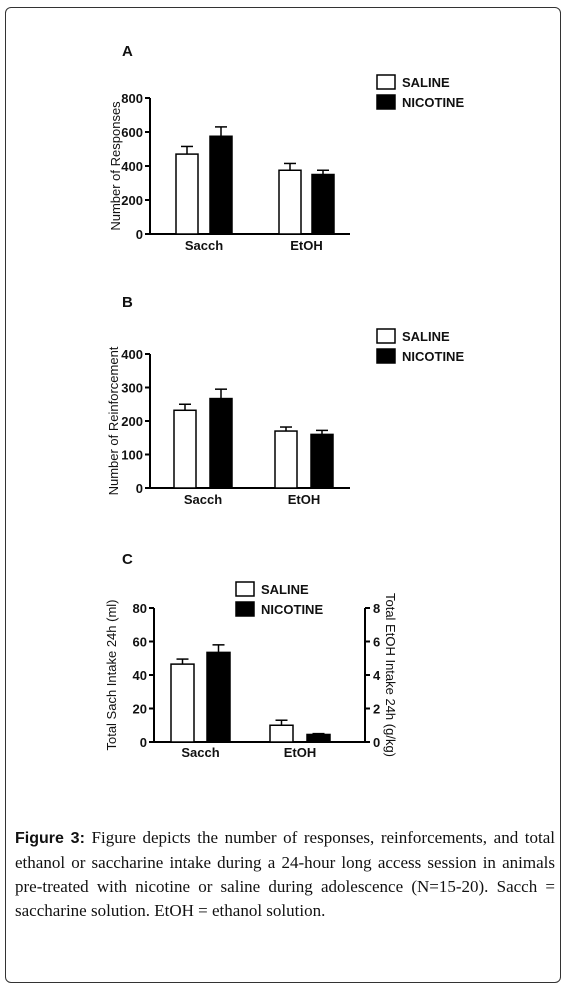 The height and width of the screenshot is (991, 570). What do you see at coordinates (377, 675) in the screenshot?
I see `y-right-tick-label: 4` at bounding box center [377, 675].